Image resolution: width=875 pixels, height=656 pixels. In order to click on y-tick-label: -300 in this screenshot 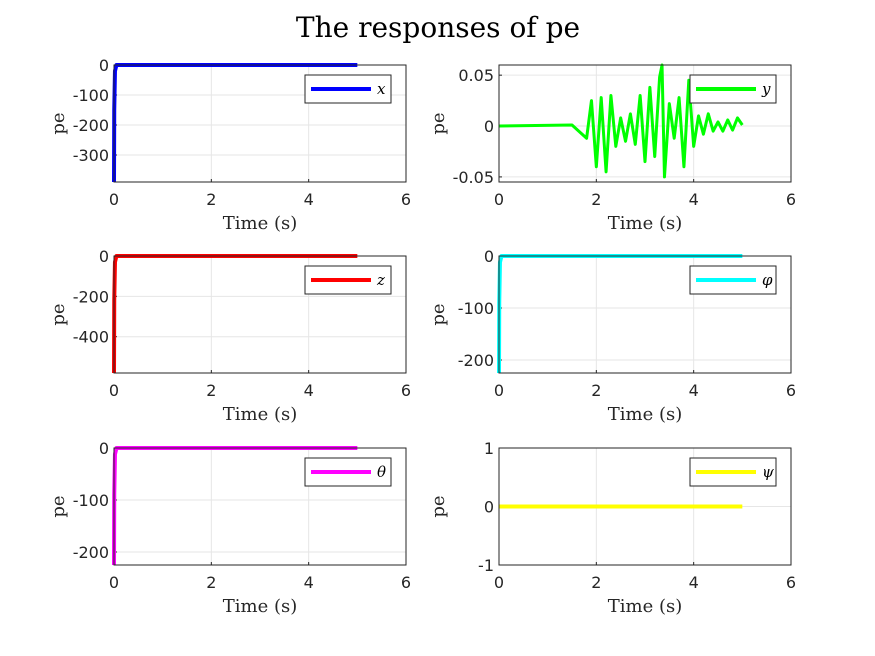, I will do `click(91, 155)`.